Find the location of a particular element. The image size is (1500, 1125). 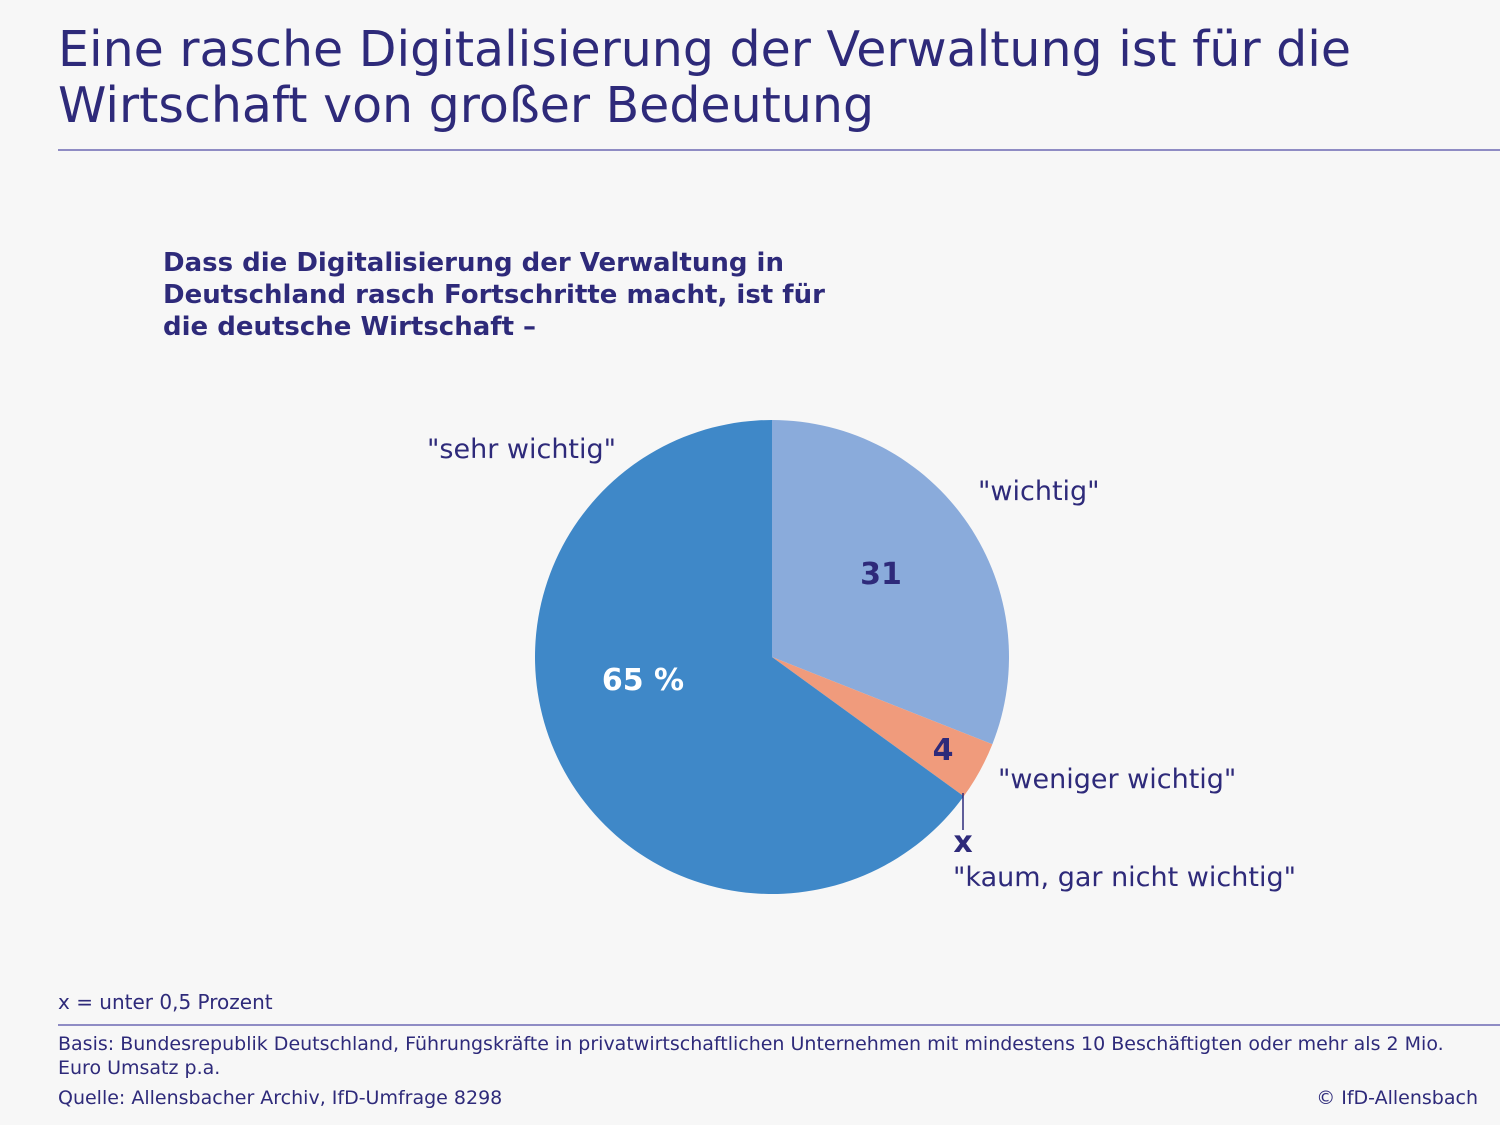

pie-slices is located at coordinates (771, 657).